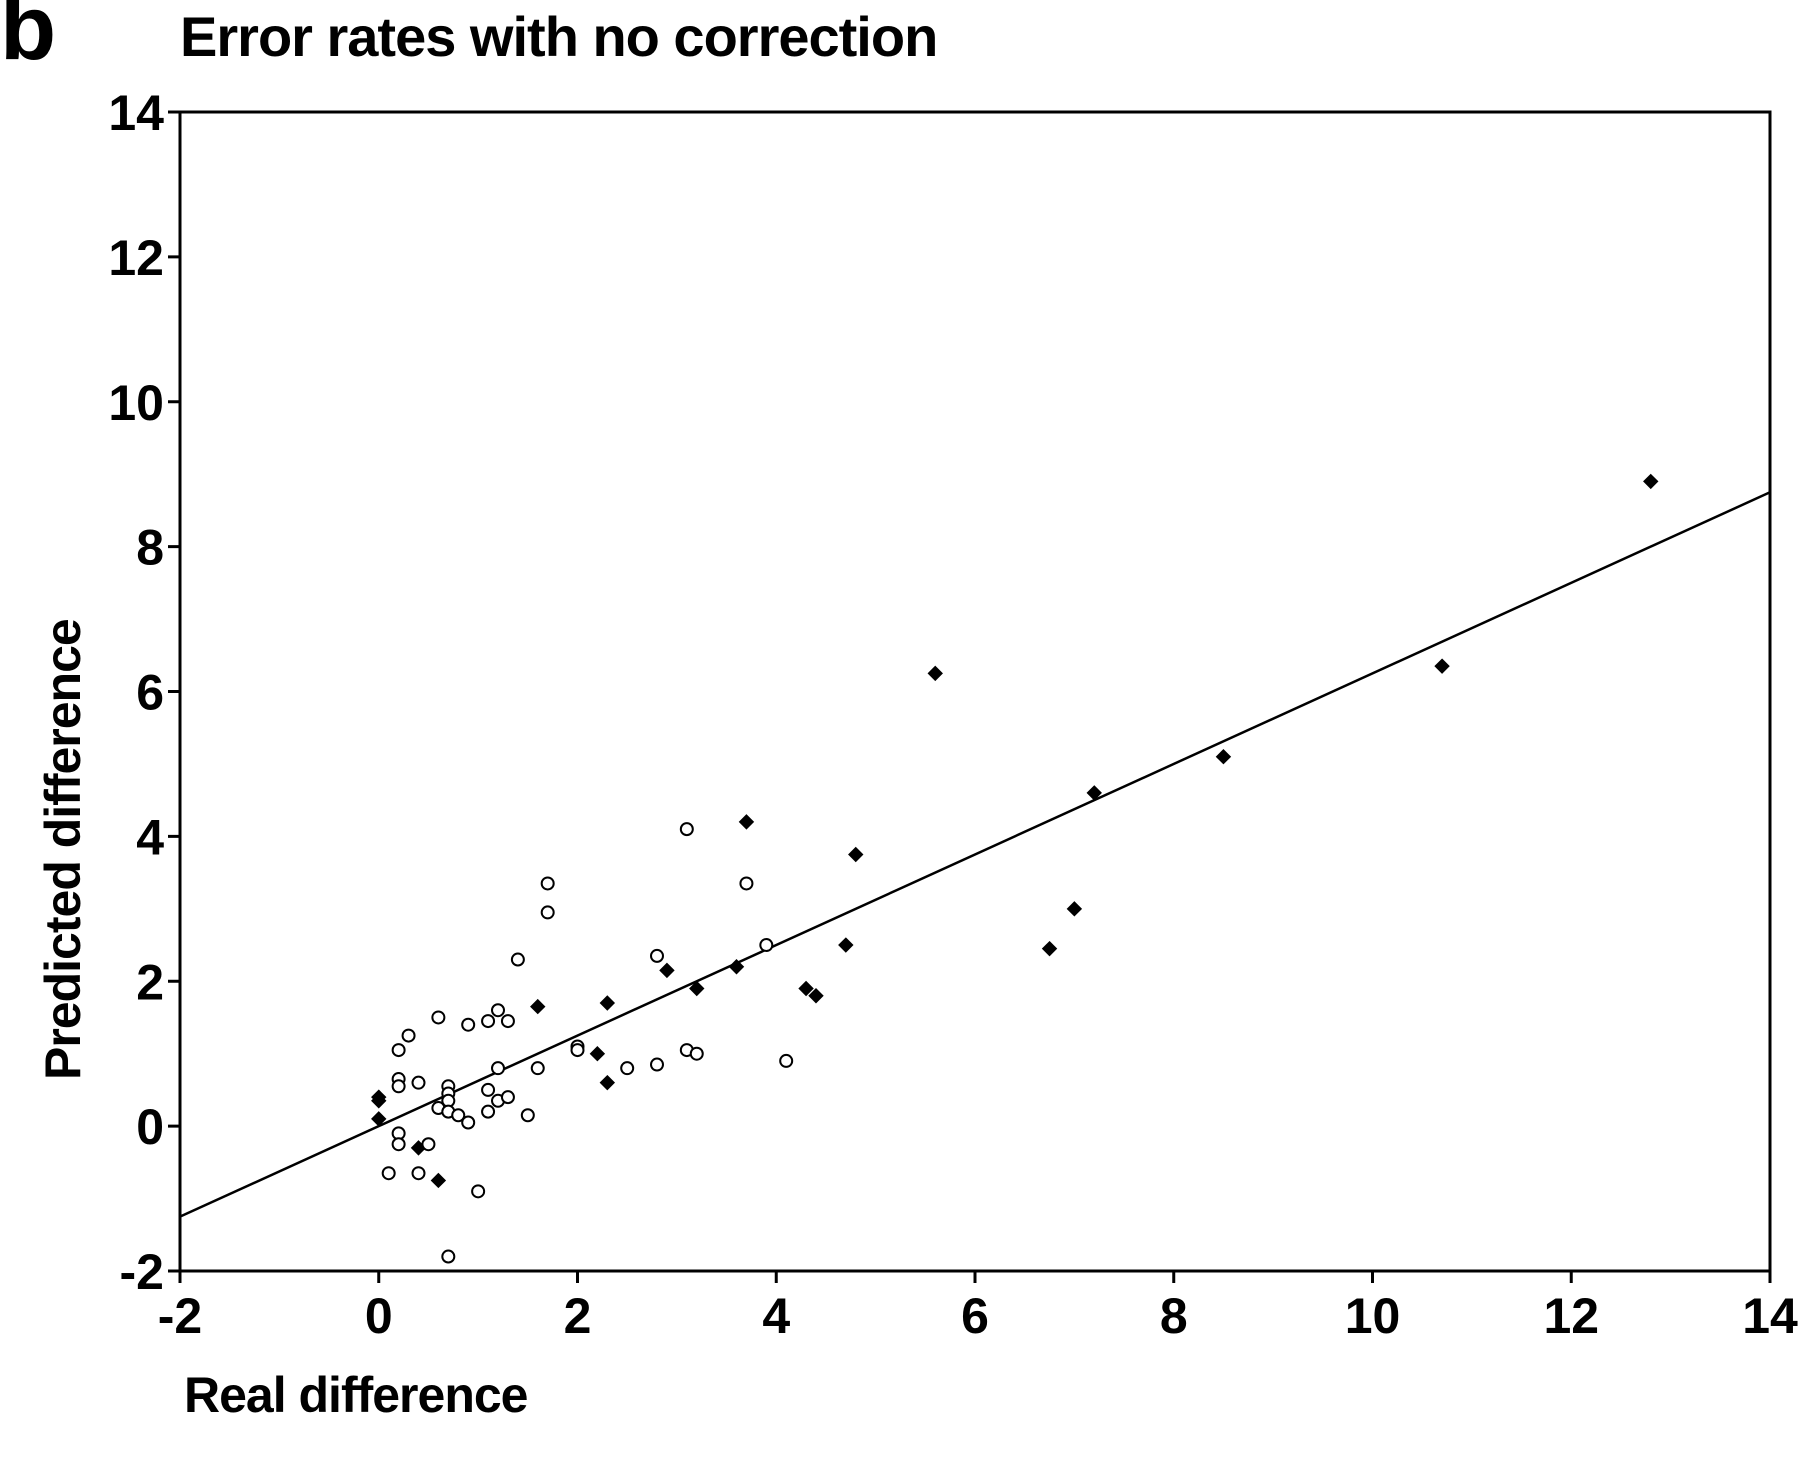  What do you see at coordinates (150, 837) in the screenshot?
I see `y-tick-label: 4` at bounding box center [150, 837].